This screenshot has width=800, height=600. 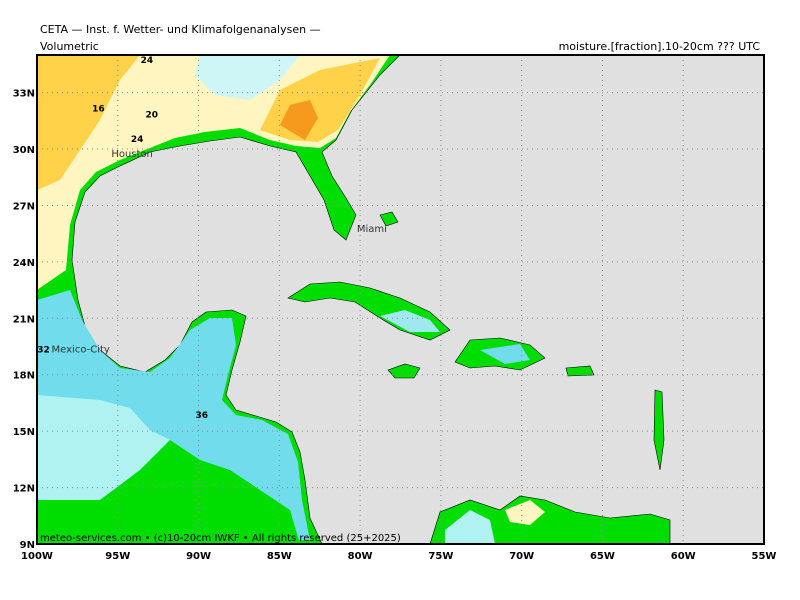 What do you see at coordinates (24, 489) in the screenshot?
I see `lat-tick-label: 12N` at bounding box center [24, 489].